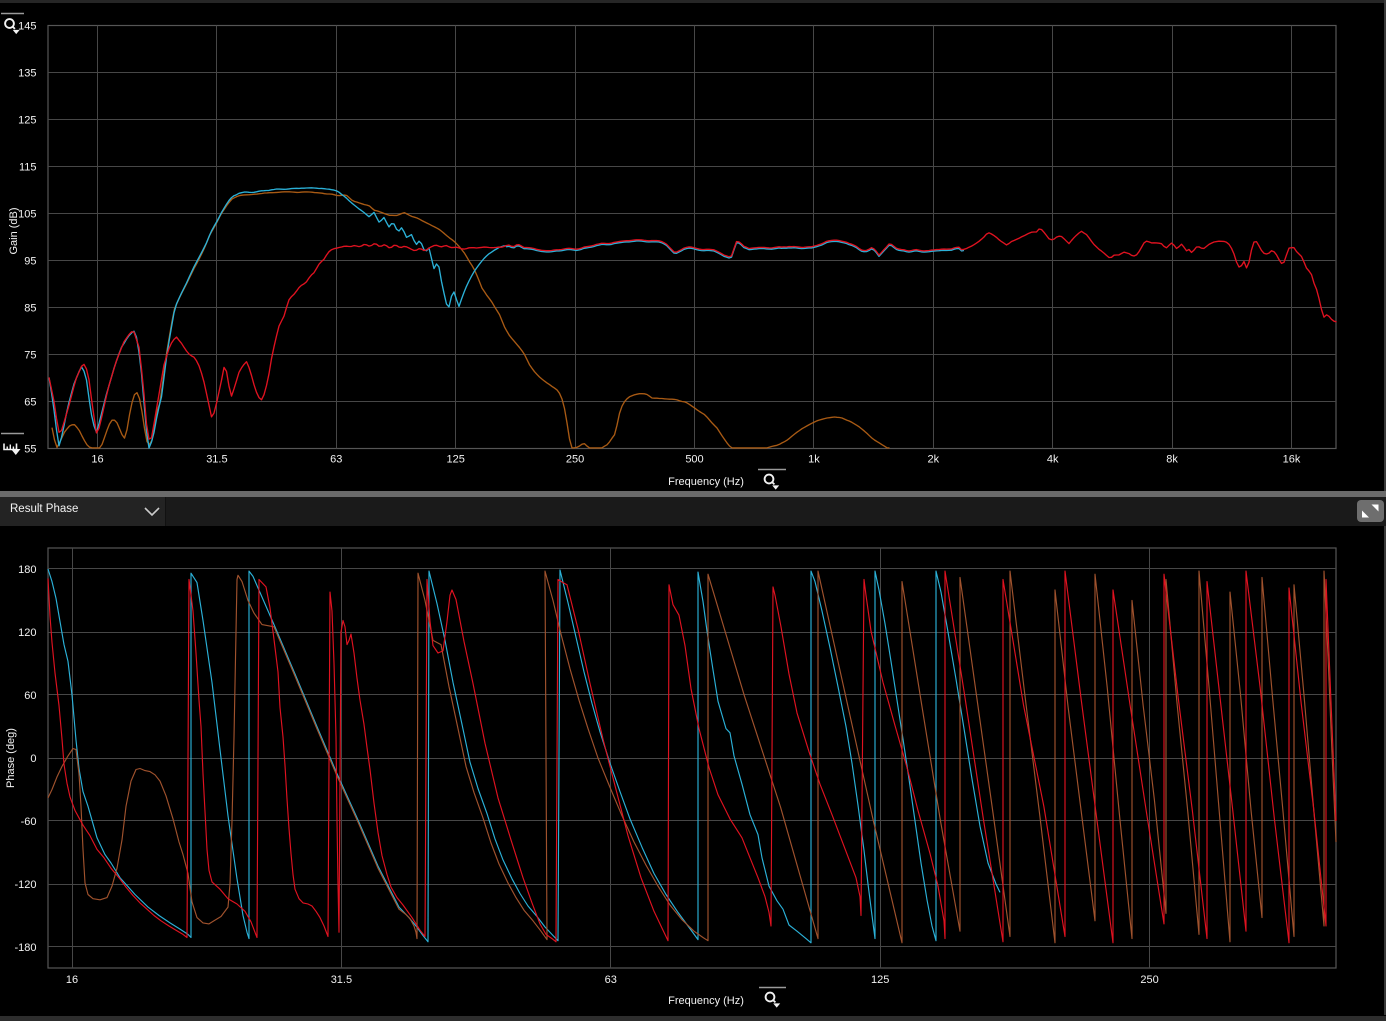 The image size is (1386, 1021). I want to click on svg-text: -180, so click(25, 948).